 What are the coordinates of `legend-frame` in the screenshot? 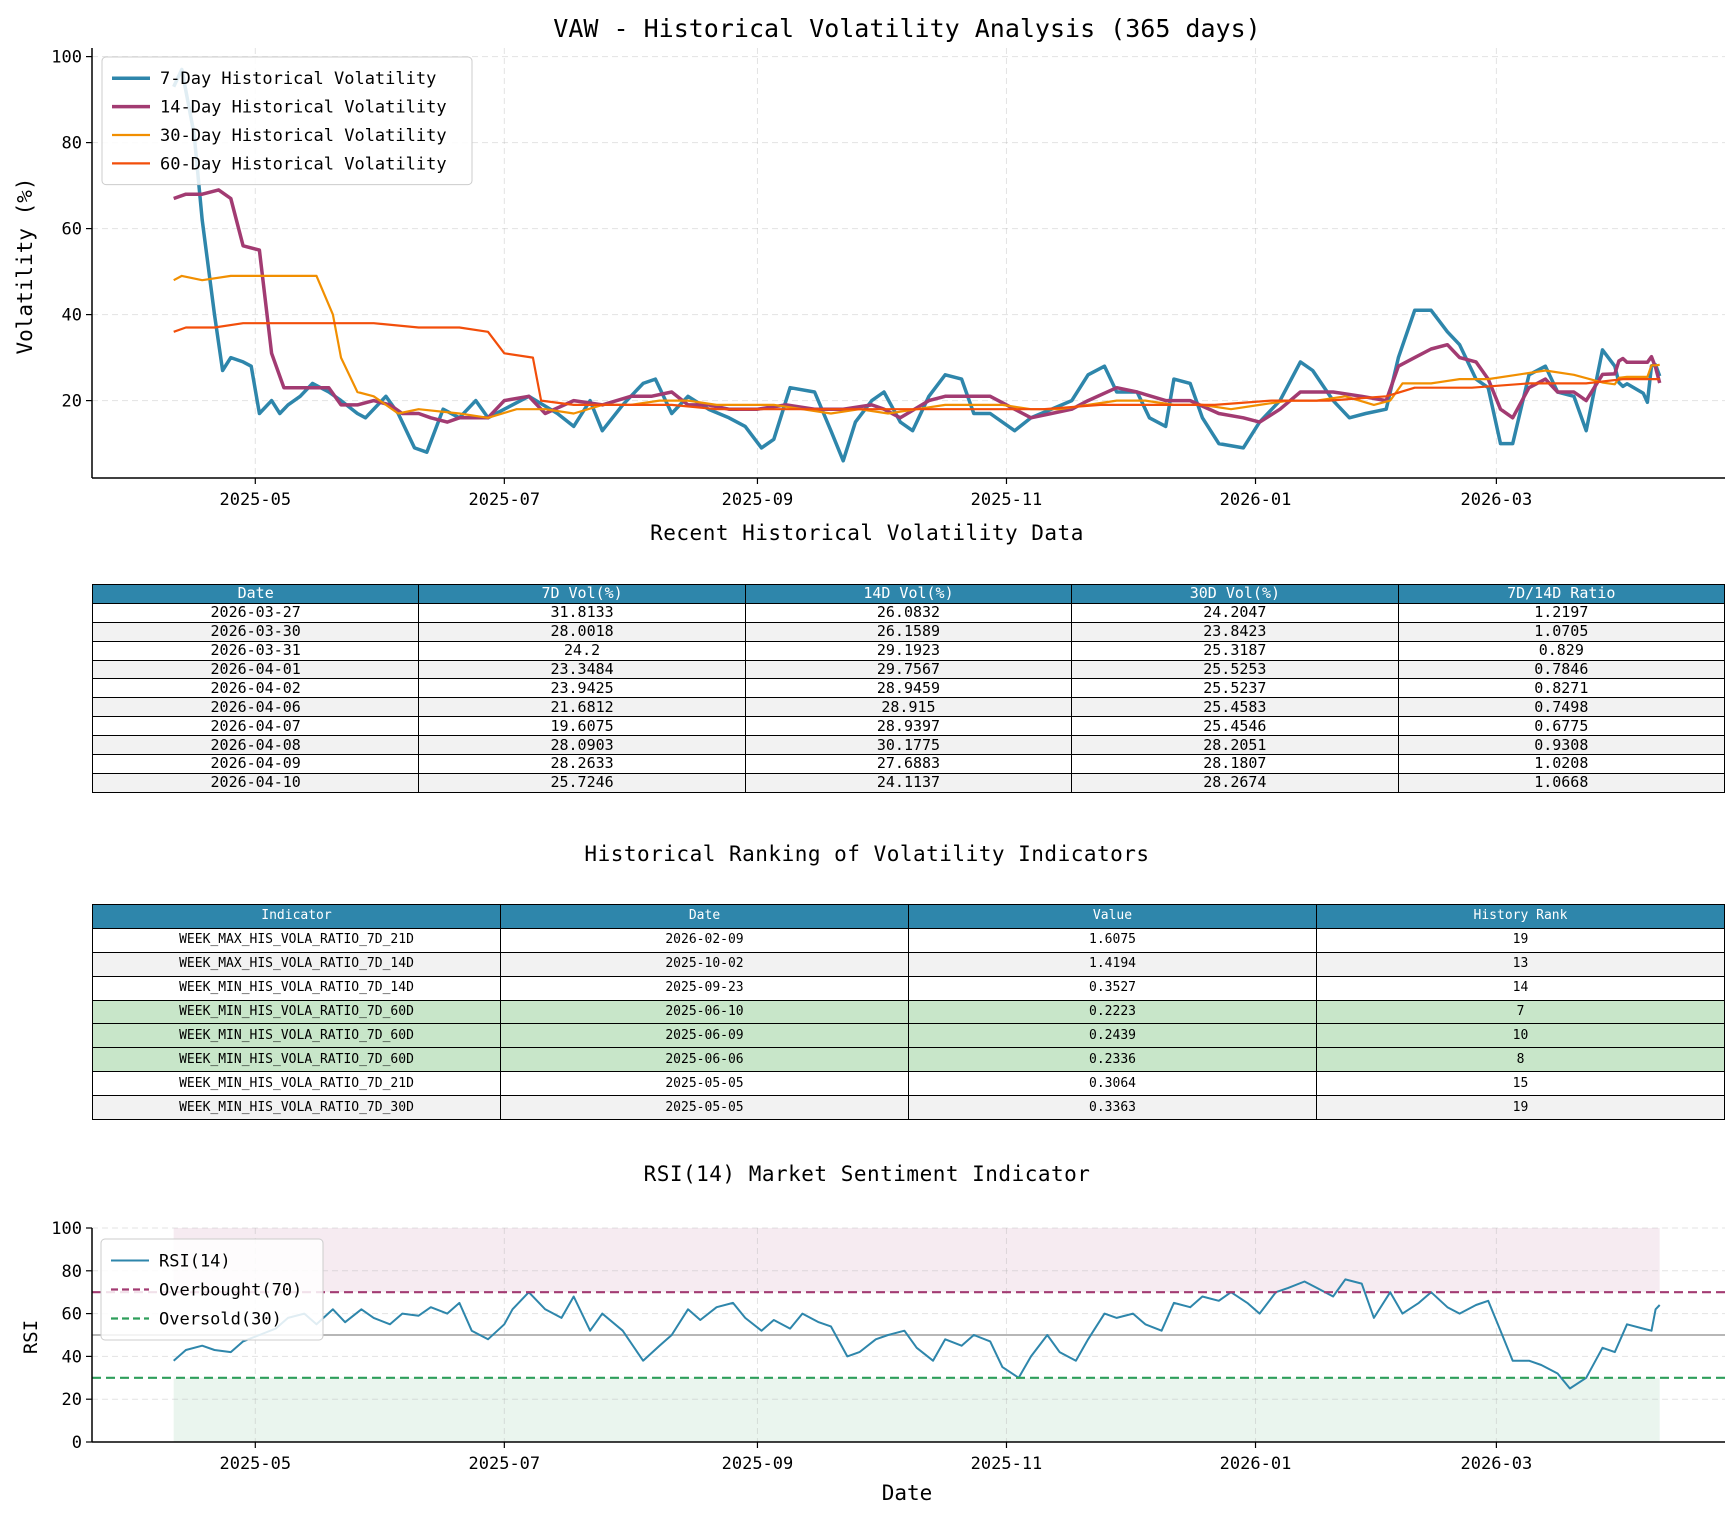 It's located at (212, 1289).